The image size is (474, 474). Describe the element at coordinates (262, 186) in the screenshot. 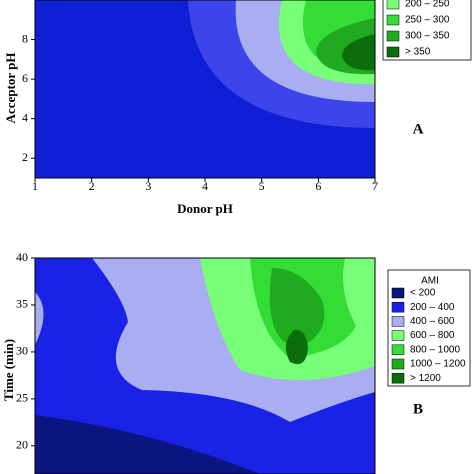

I see `x-tick-label: 5` at that location.